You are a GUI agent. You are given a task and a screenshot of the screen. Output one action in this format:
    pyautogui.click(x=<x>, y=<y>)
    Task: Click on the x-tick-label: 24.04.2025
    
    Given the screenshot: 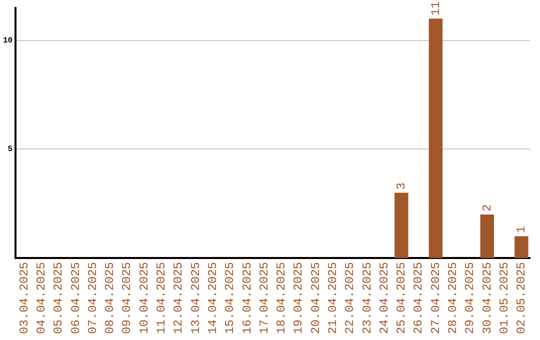 What is the action you would take?
    pyautogui.click(x=384, y=298)
    